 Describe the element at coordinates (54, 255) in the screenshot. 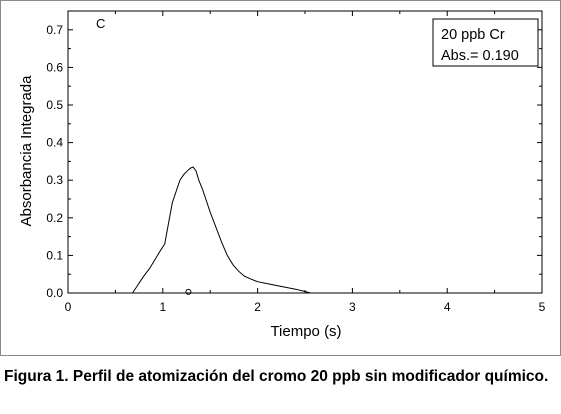

I see `y-tick-label: 0.1` at that location.